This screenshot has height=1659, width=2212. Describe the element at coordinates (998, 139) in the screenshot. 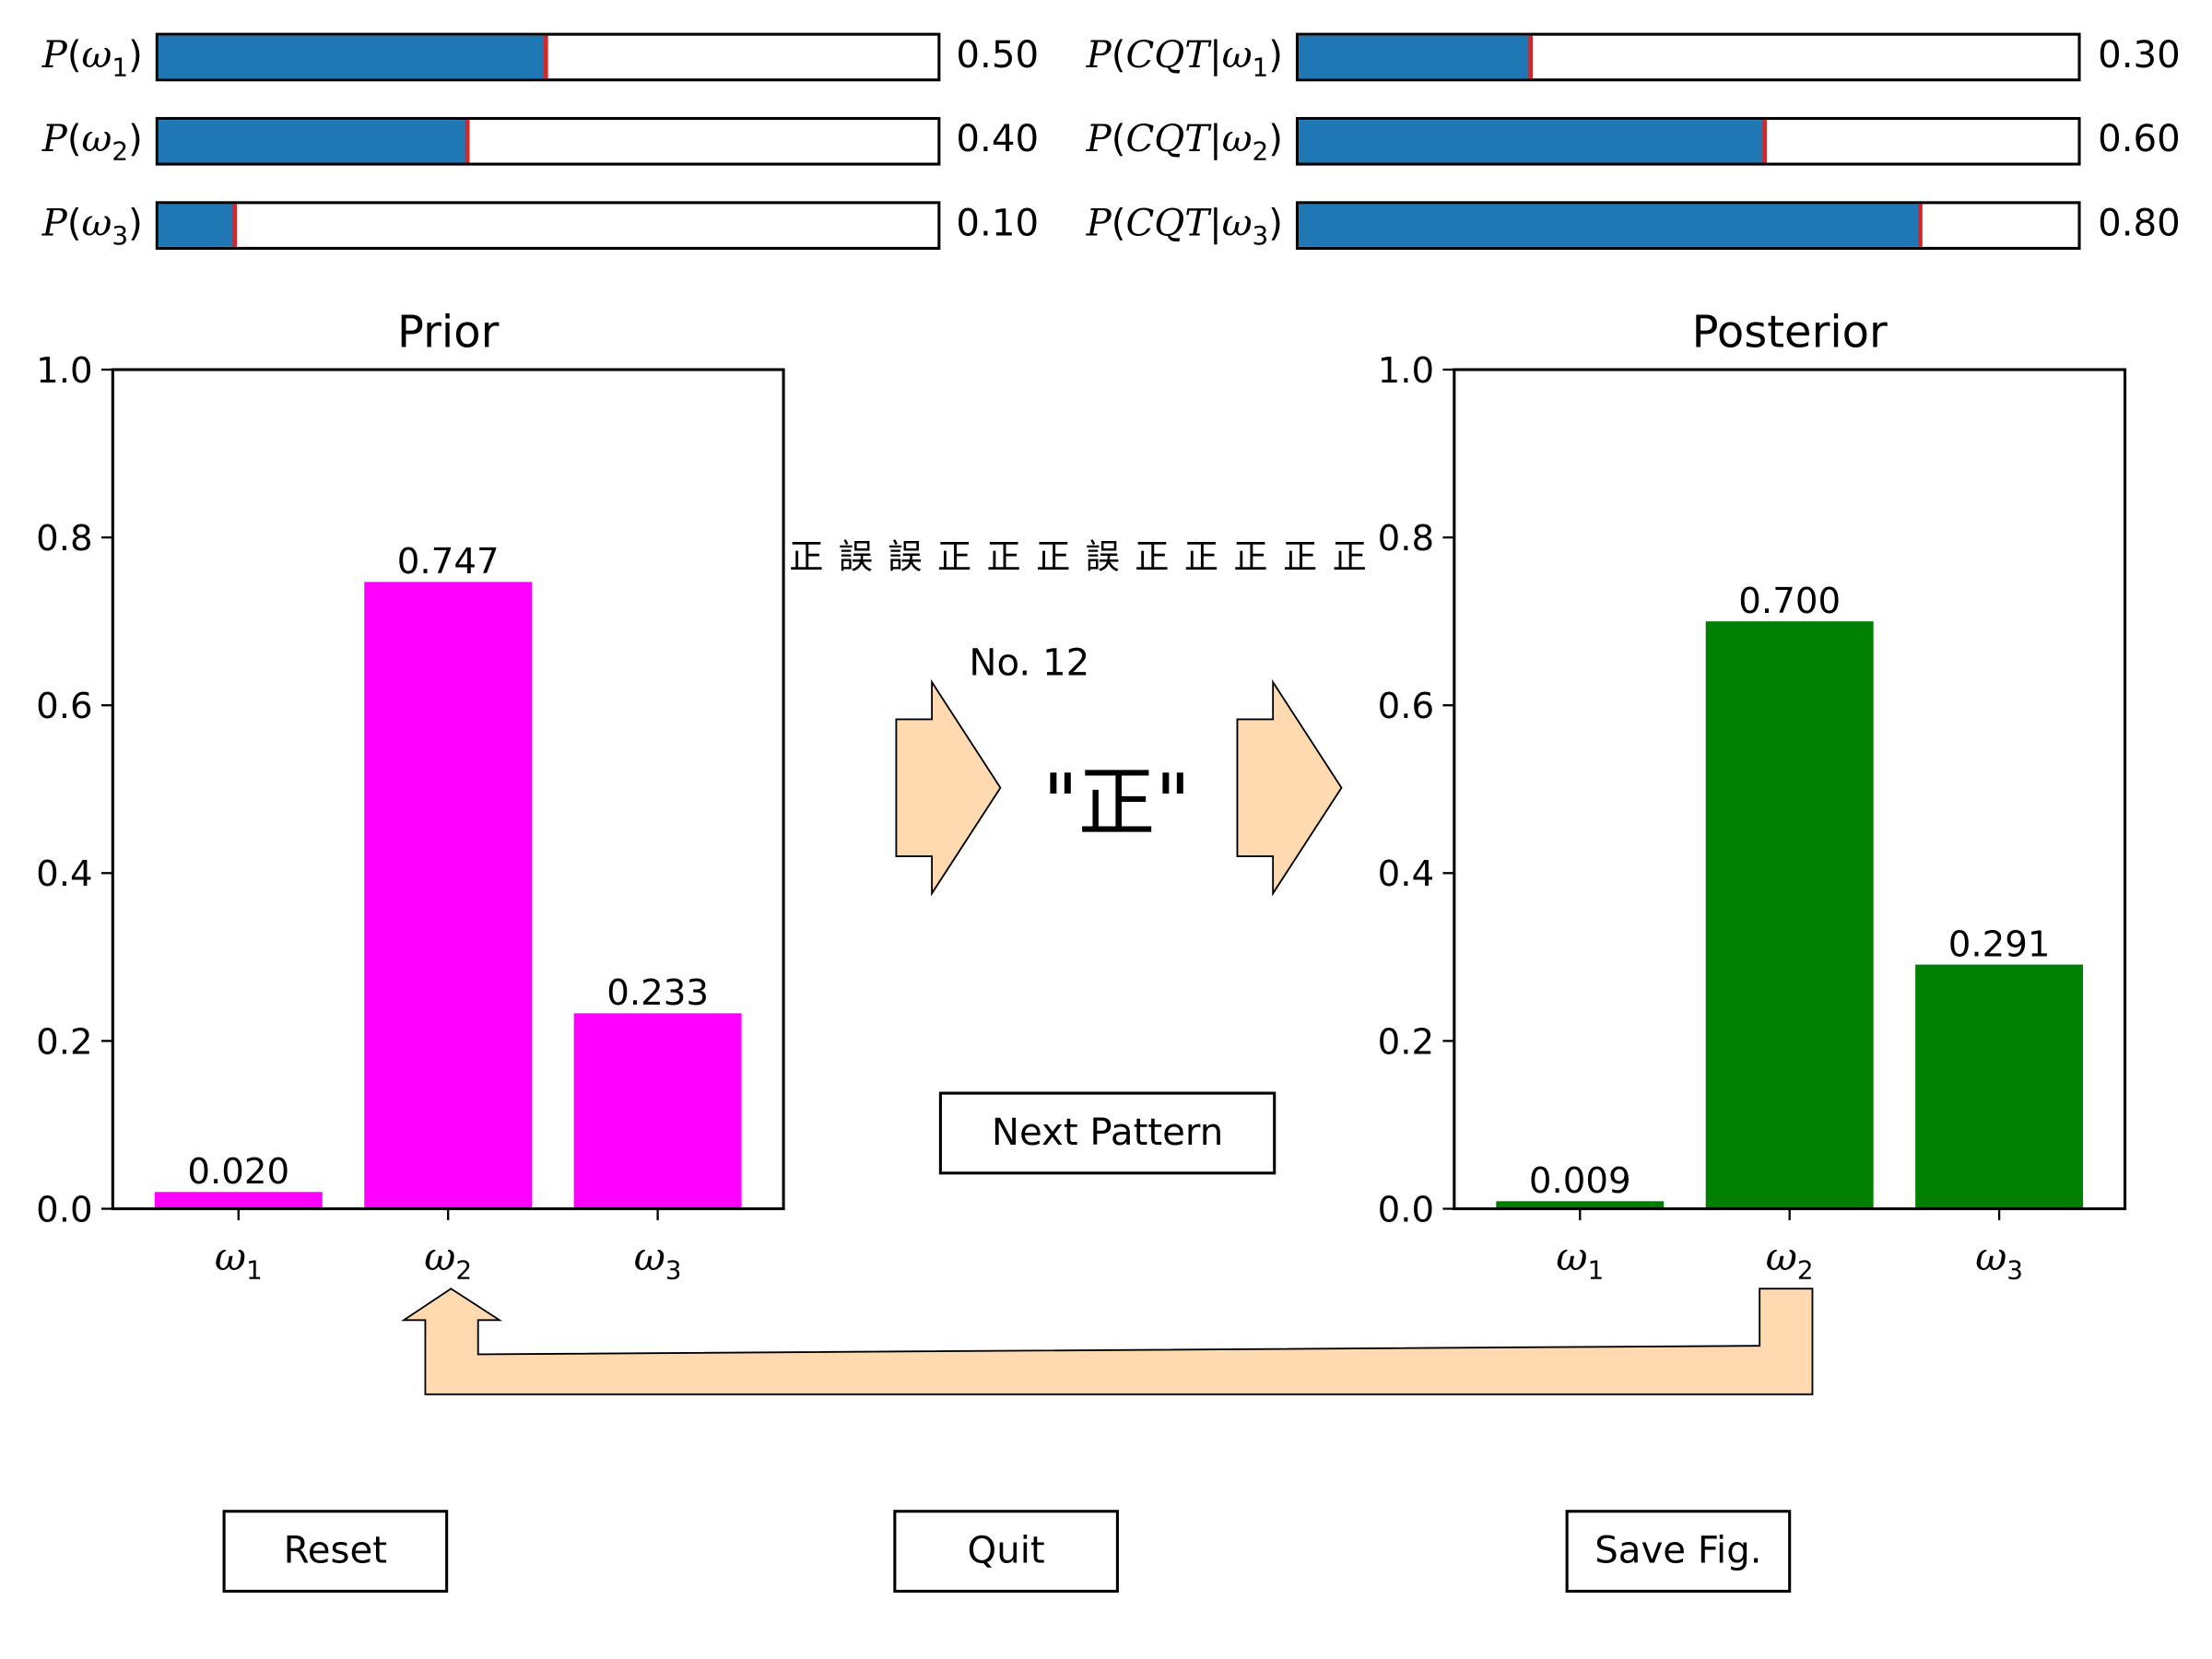

I see `prior-slider-value: 0.40` at that location.